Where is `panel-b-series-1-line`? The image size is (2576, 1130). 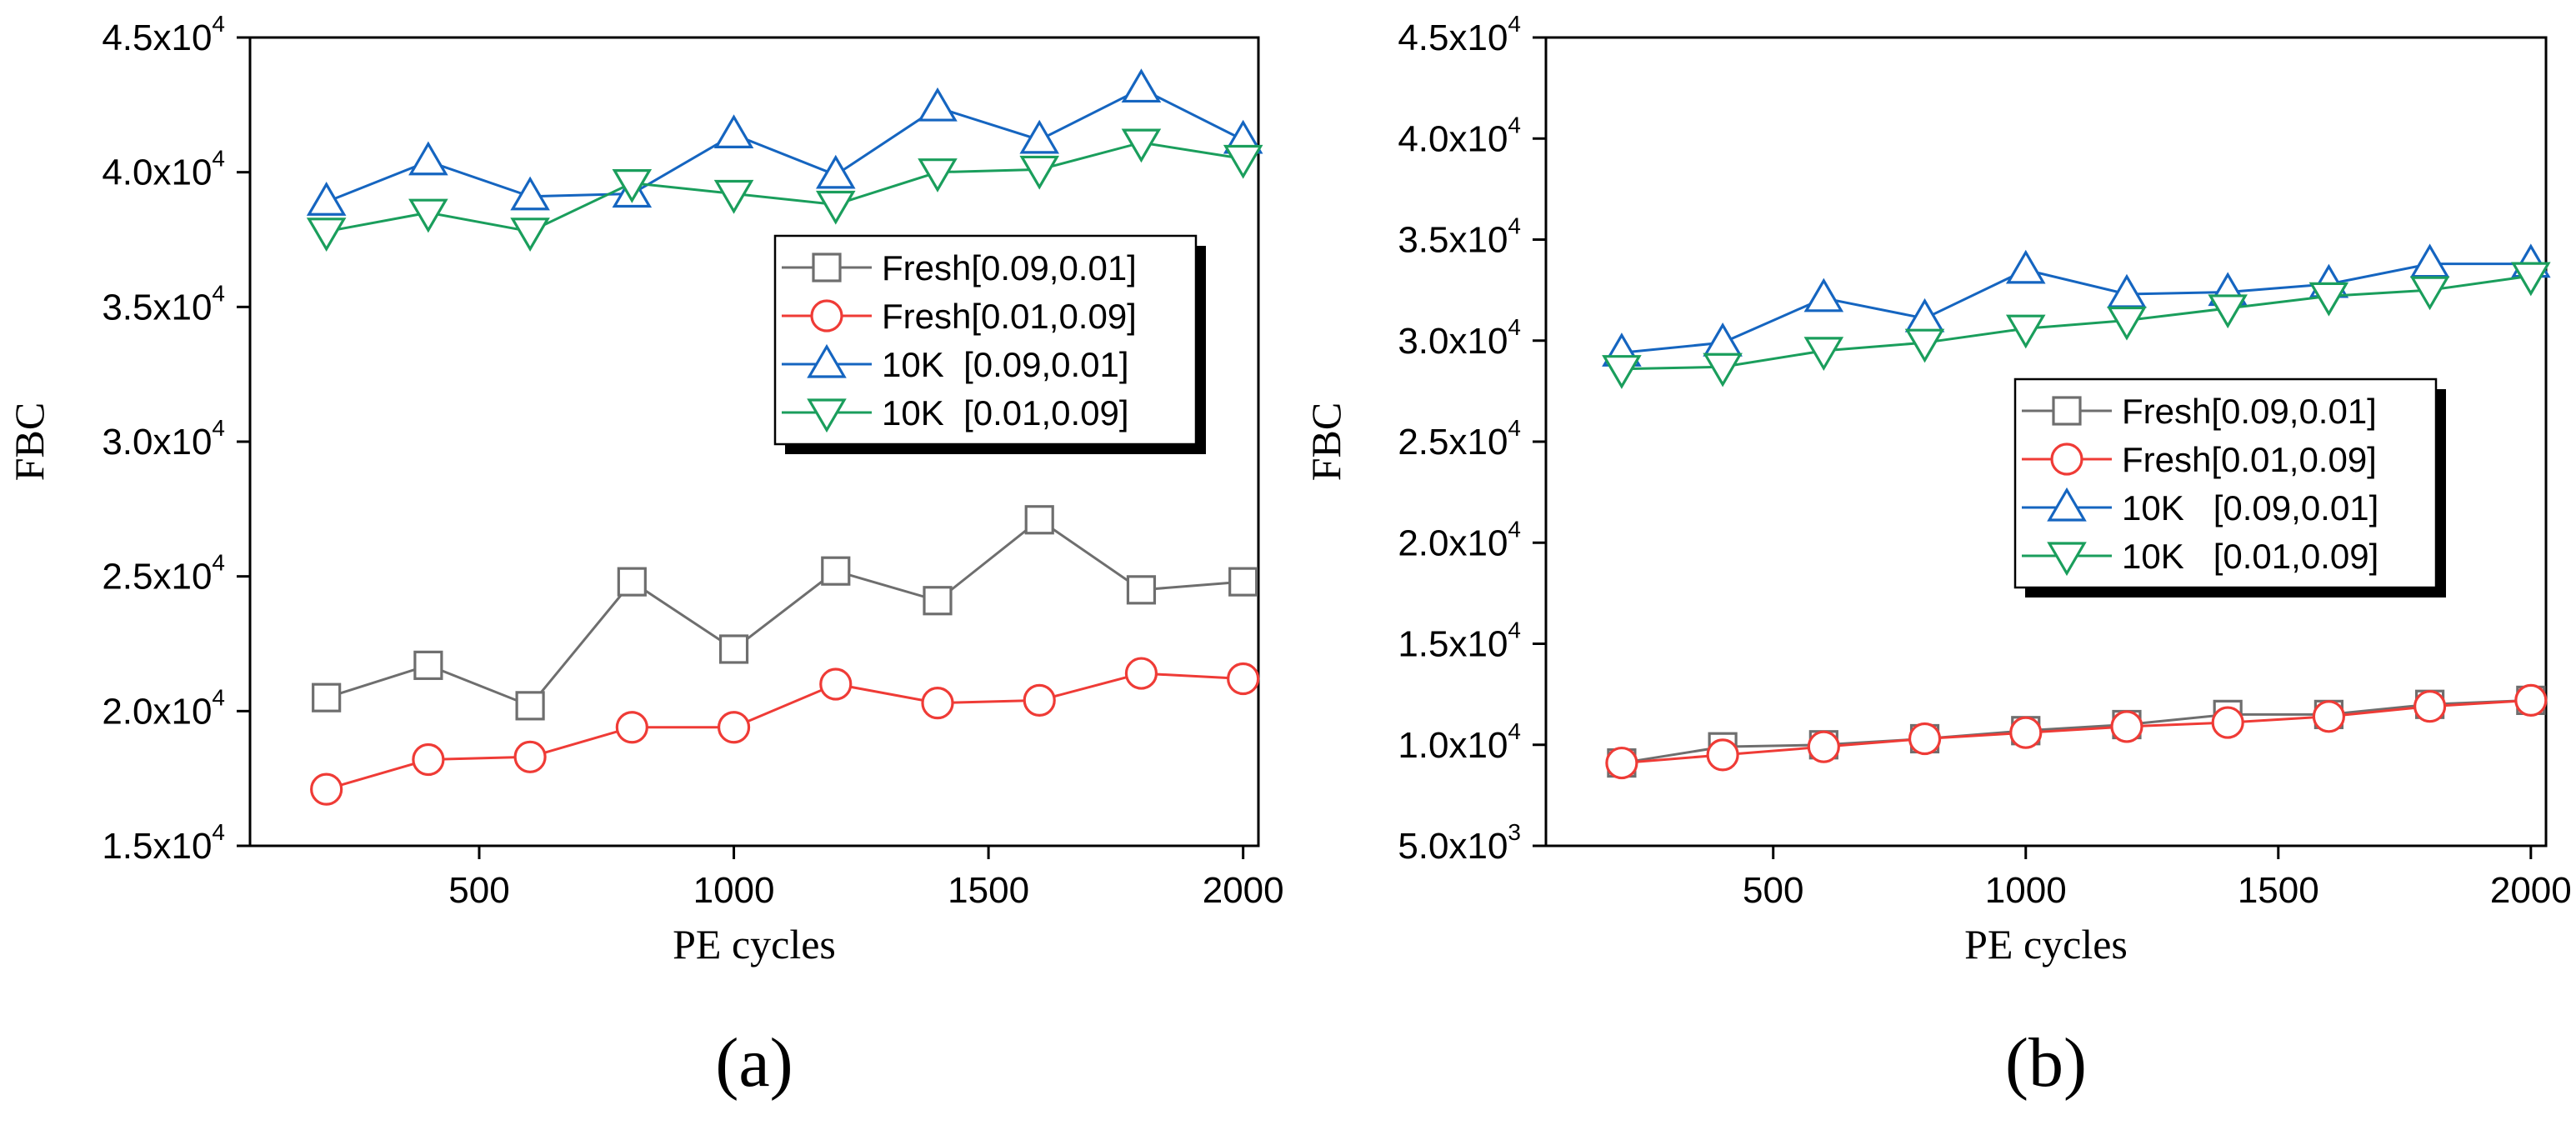 panel-b-series-1-line is located at coordinates (2076, 731).